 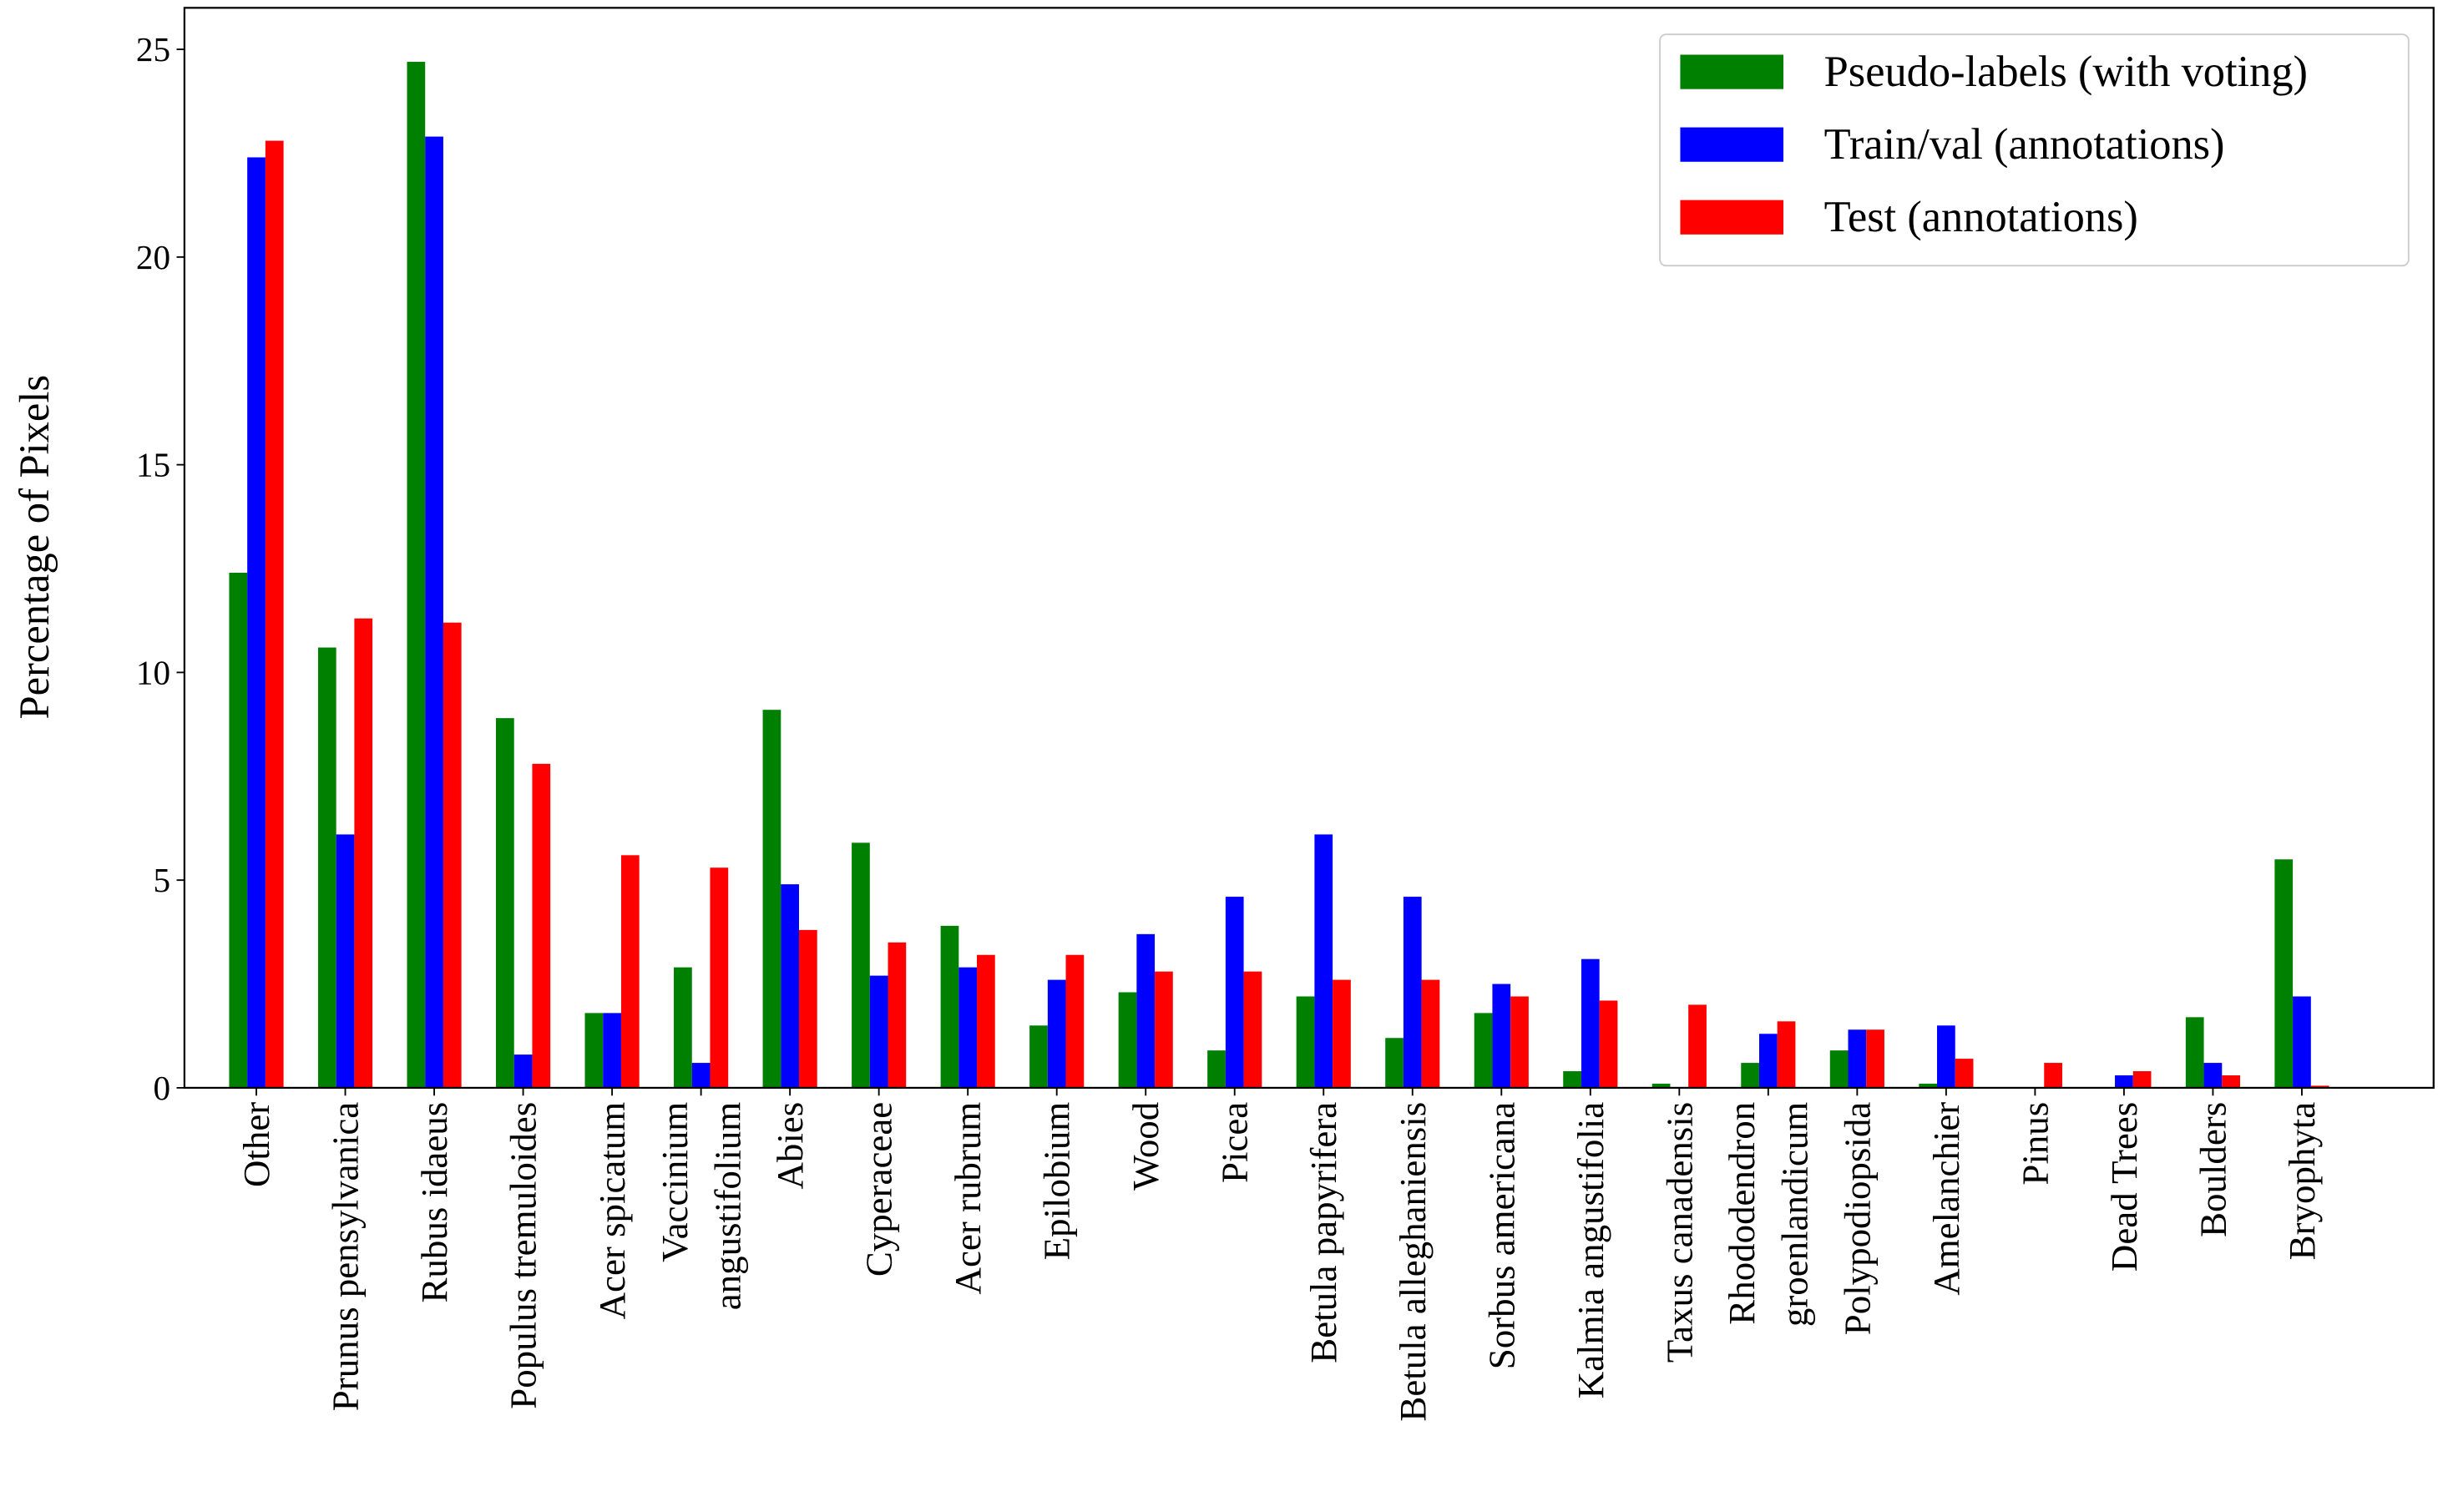 I want to click on x-tick-label: Abies, so click(x=790, y=1146).